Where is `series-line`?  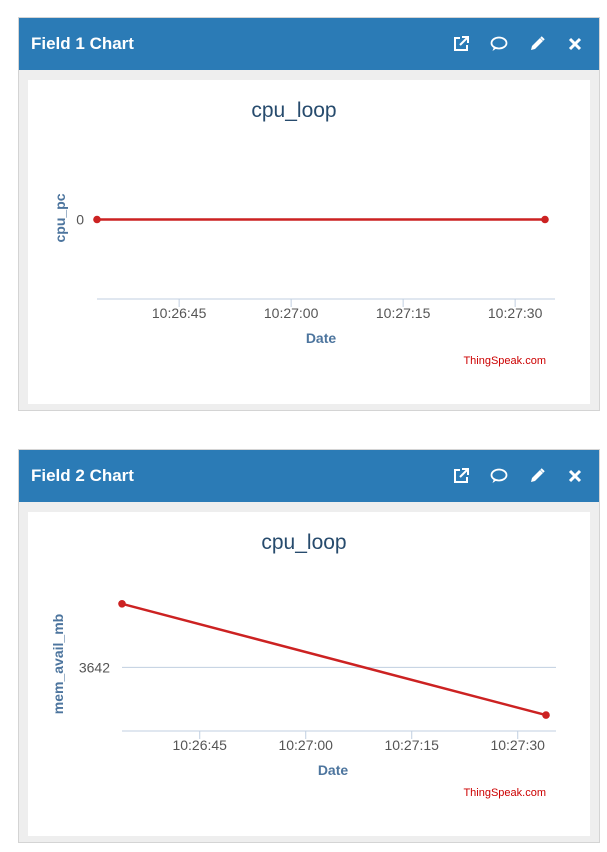 series-line is located at coordinates (334, 659).